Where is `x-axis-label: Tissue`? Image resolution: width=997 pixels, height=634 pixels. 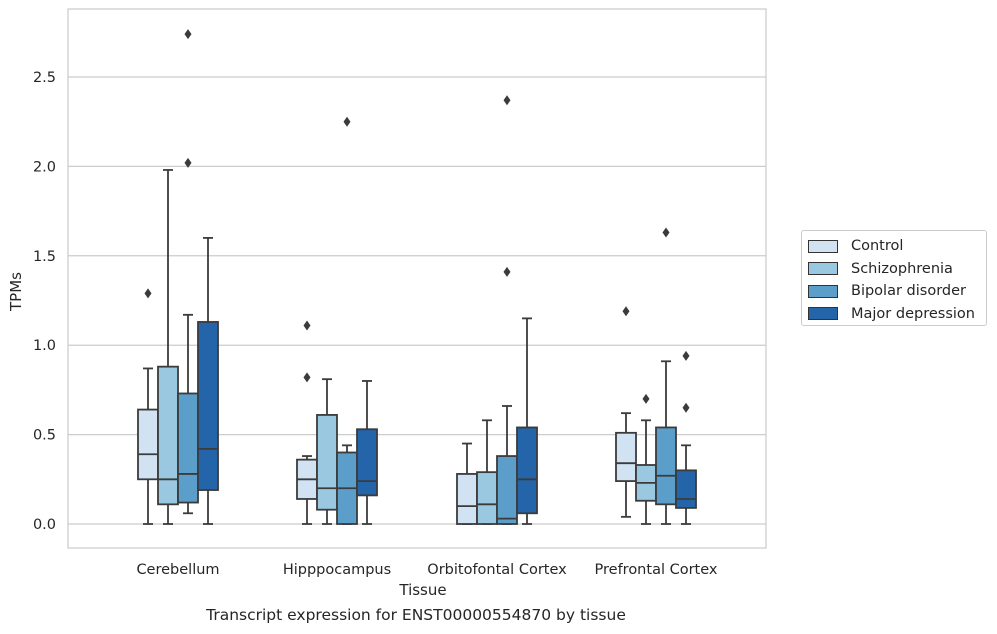
x-axis-label: Tissue is located at coordinates (422, 590).